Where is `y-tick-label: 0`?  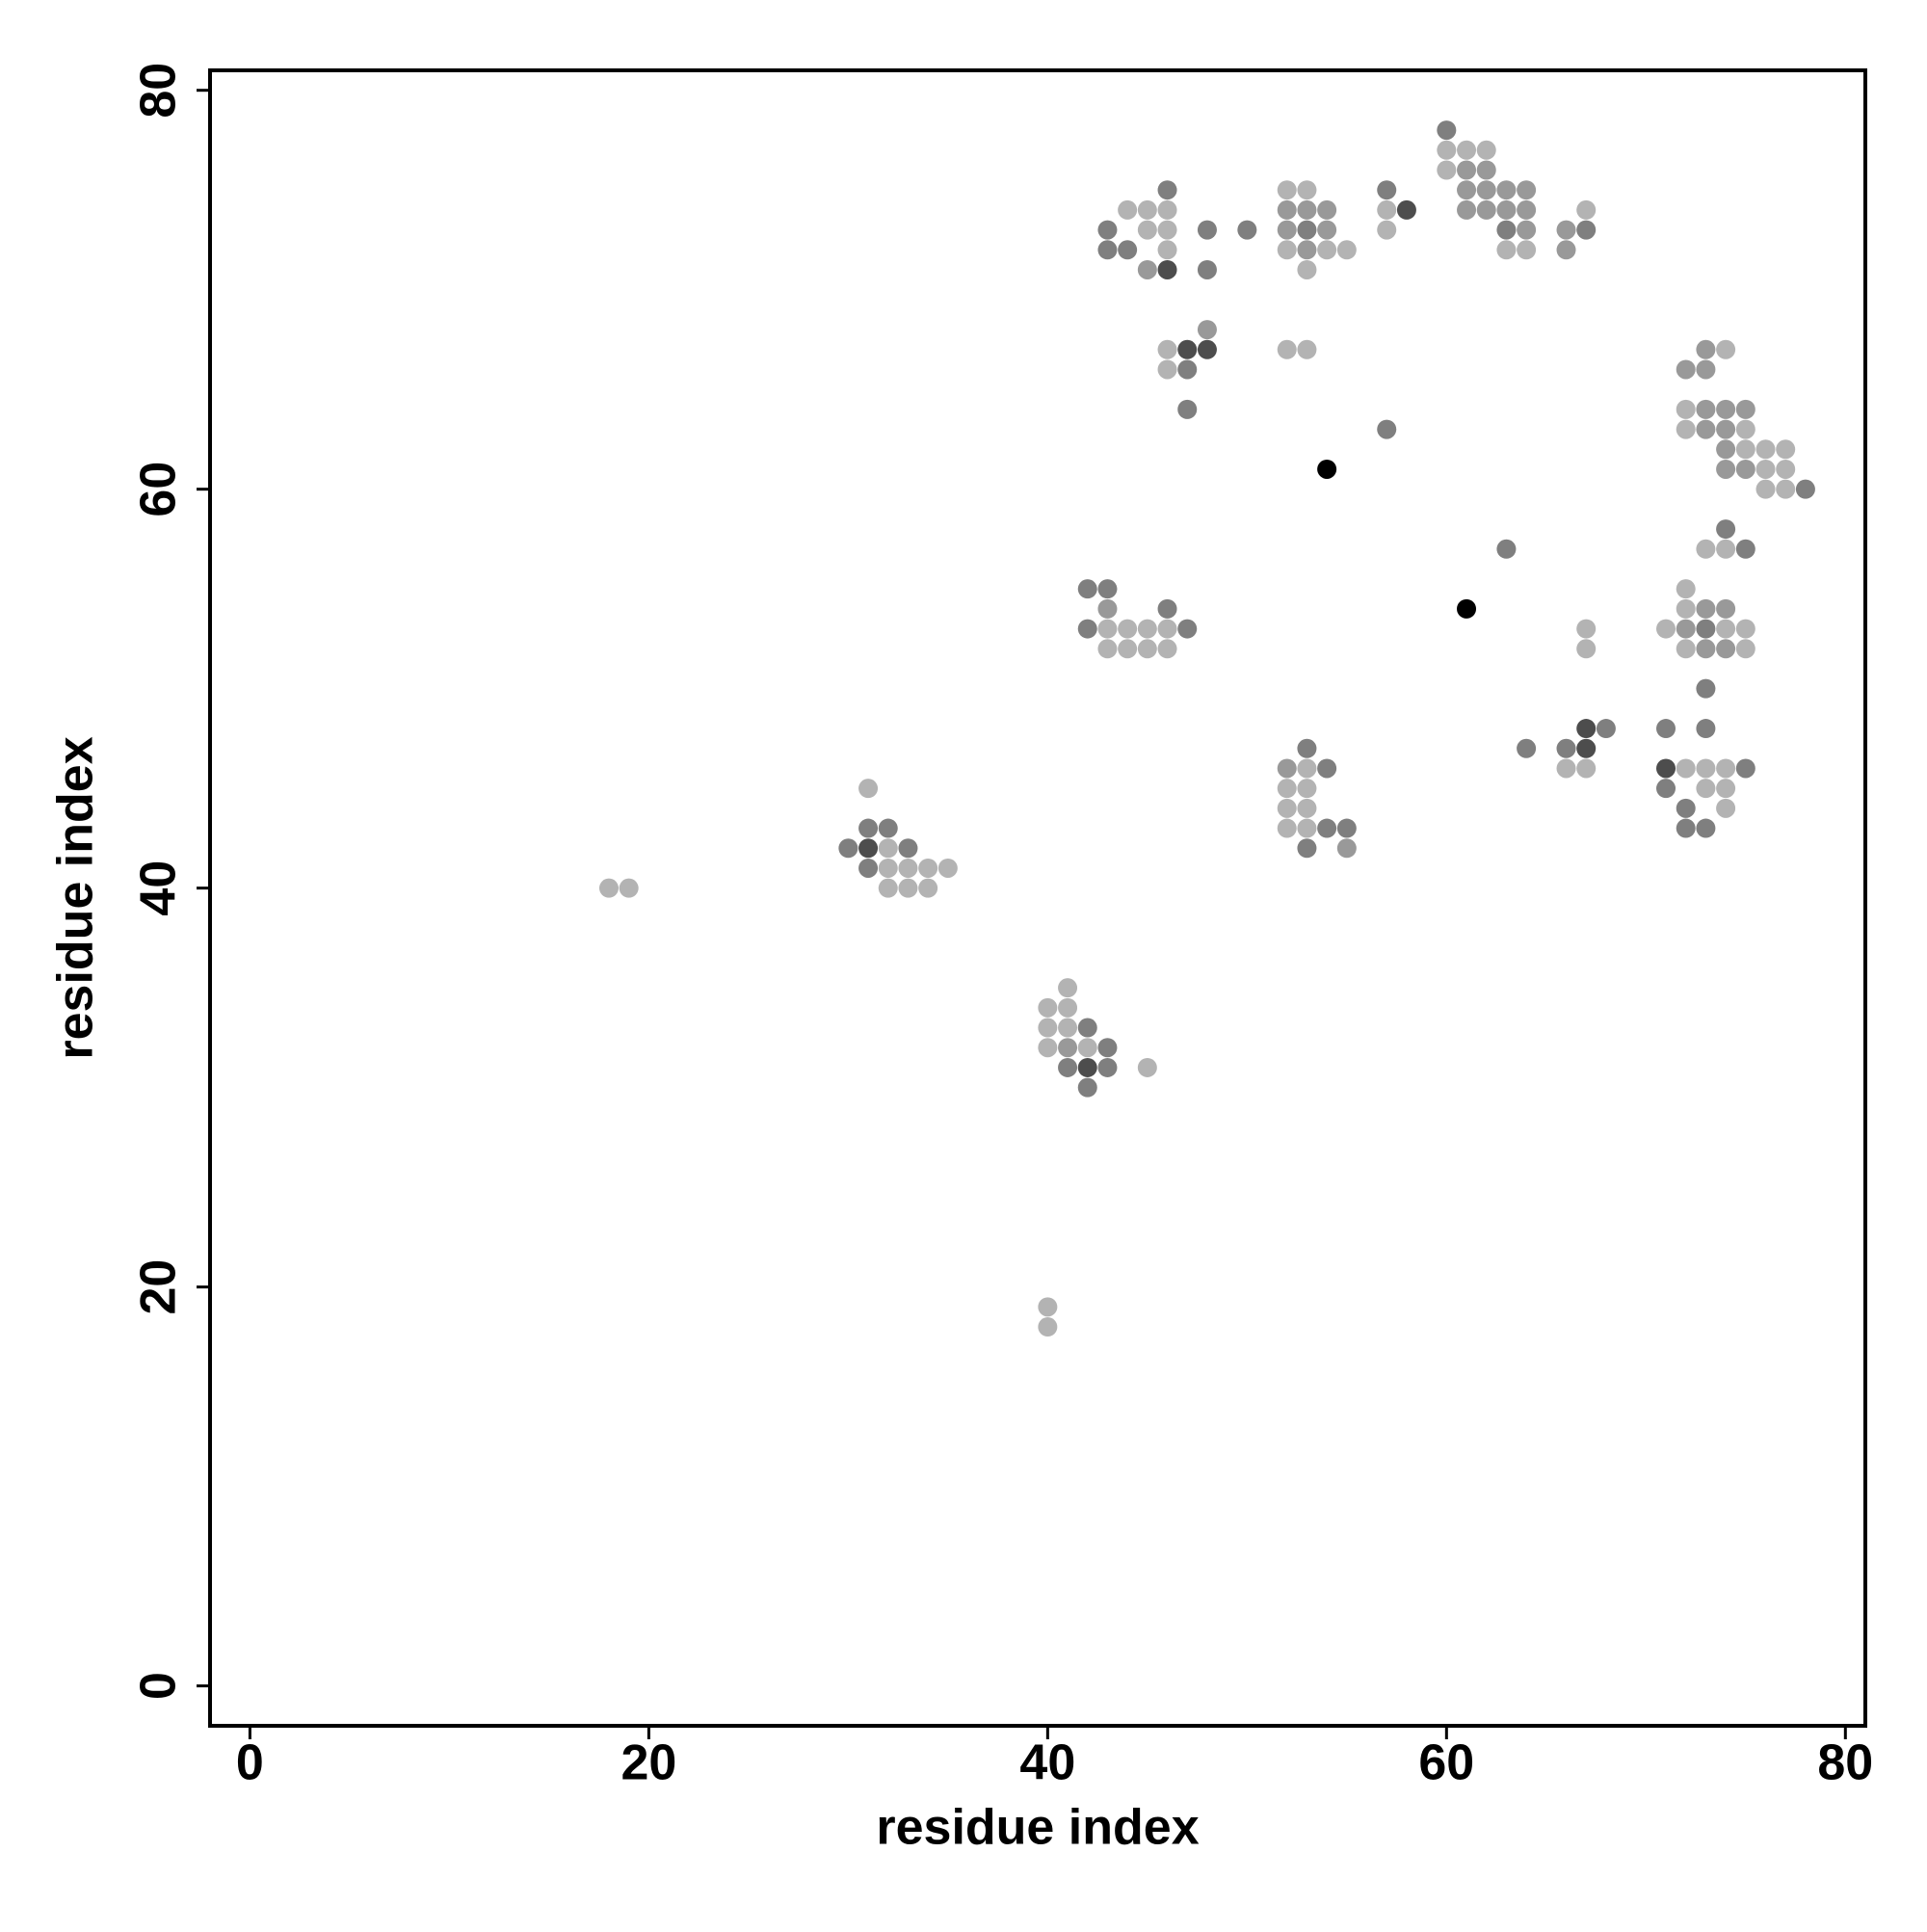
y-tick-label: 0 is located at coordinates (159, 1686).